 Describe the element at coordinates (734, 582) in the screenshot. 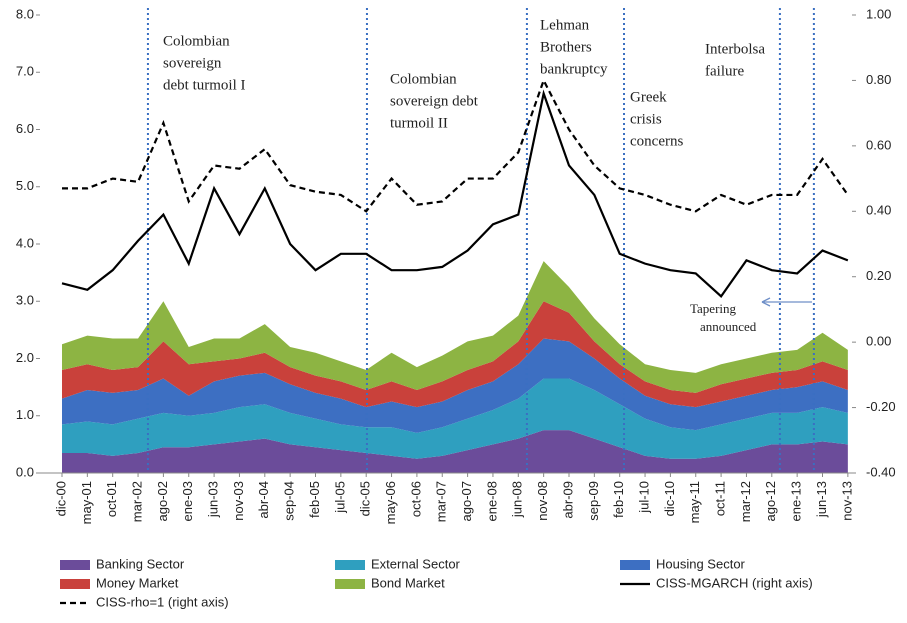

I see `legend-label: CISS-MGARCH (right axis)` at that location.